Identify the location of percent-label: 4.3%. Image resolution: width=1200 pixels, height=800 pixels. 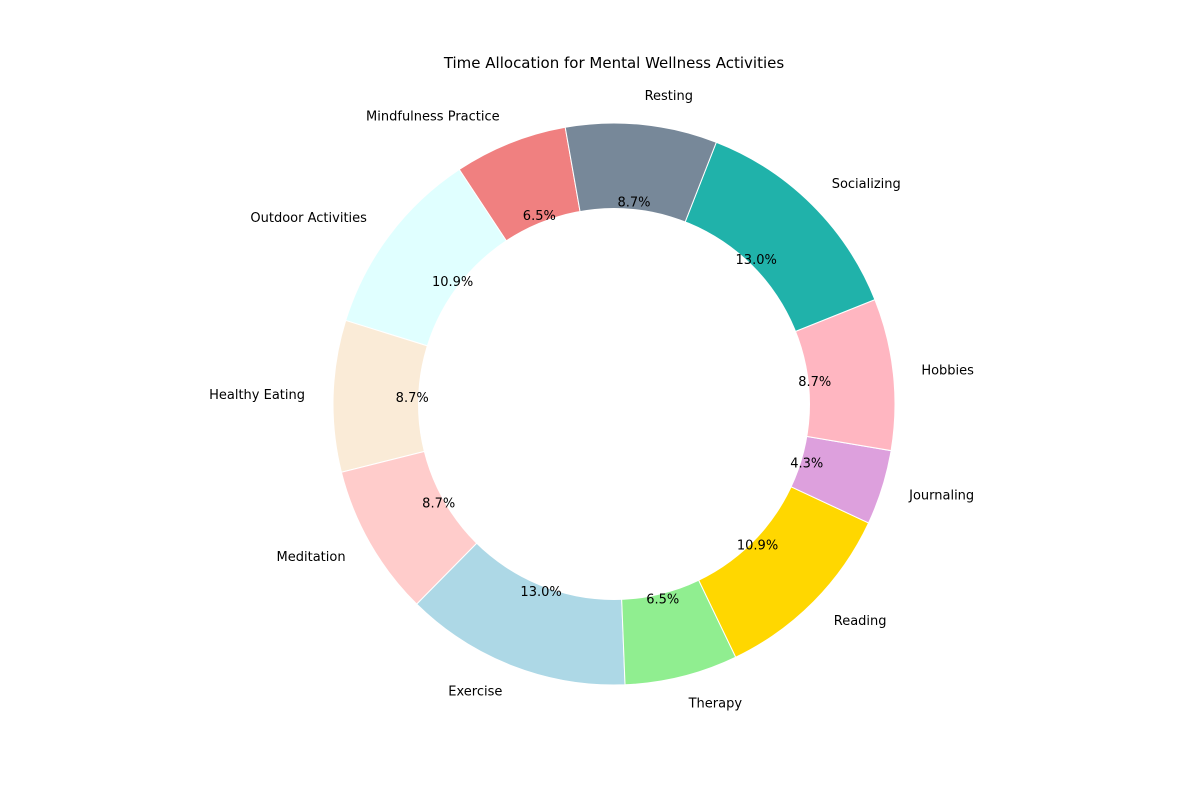
(806, 464).